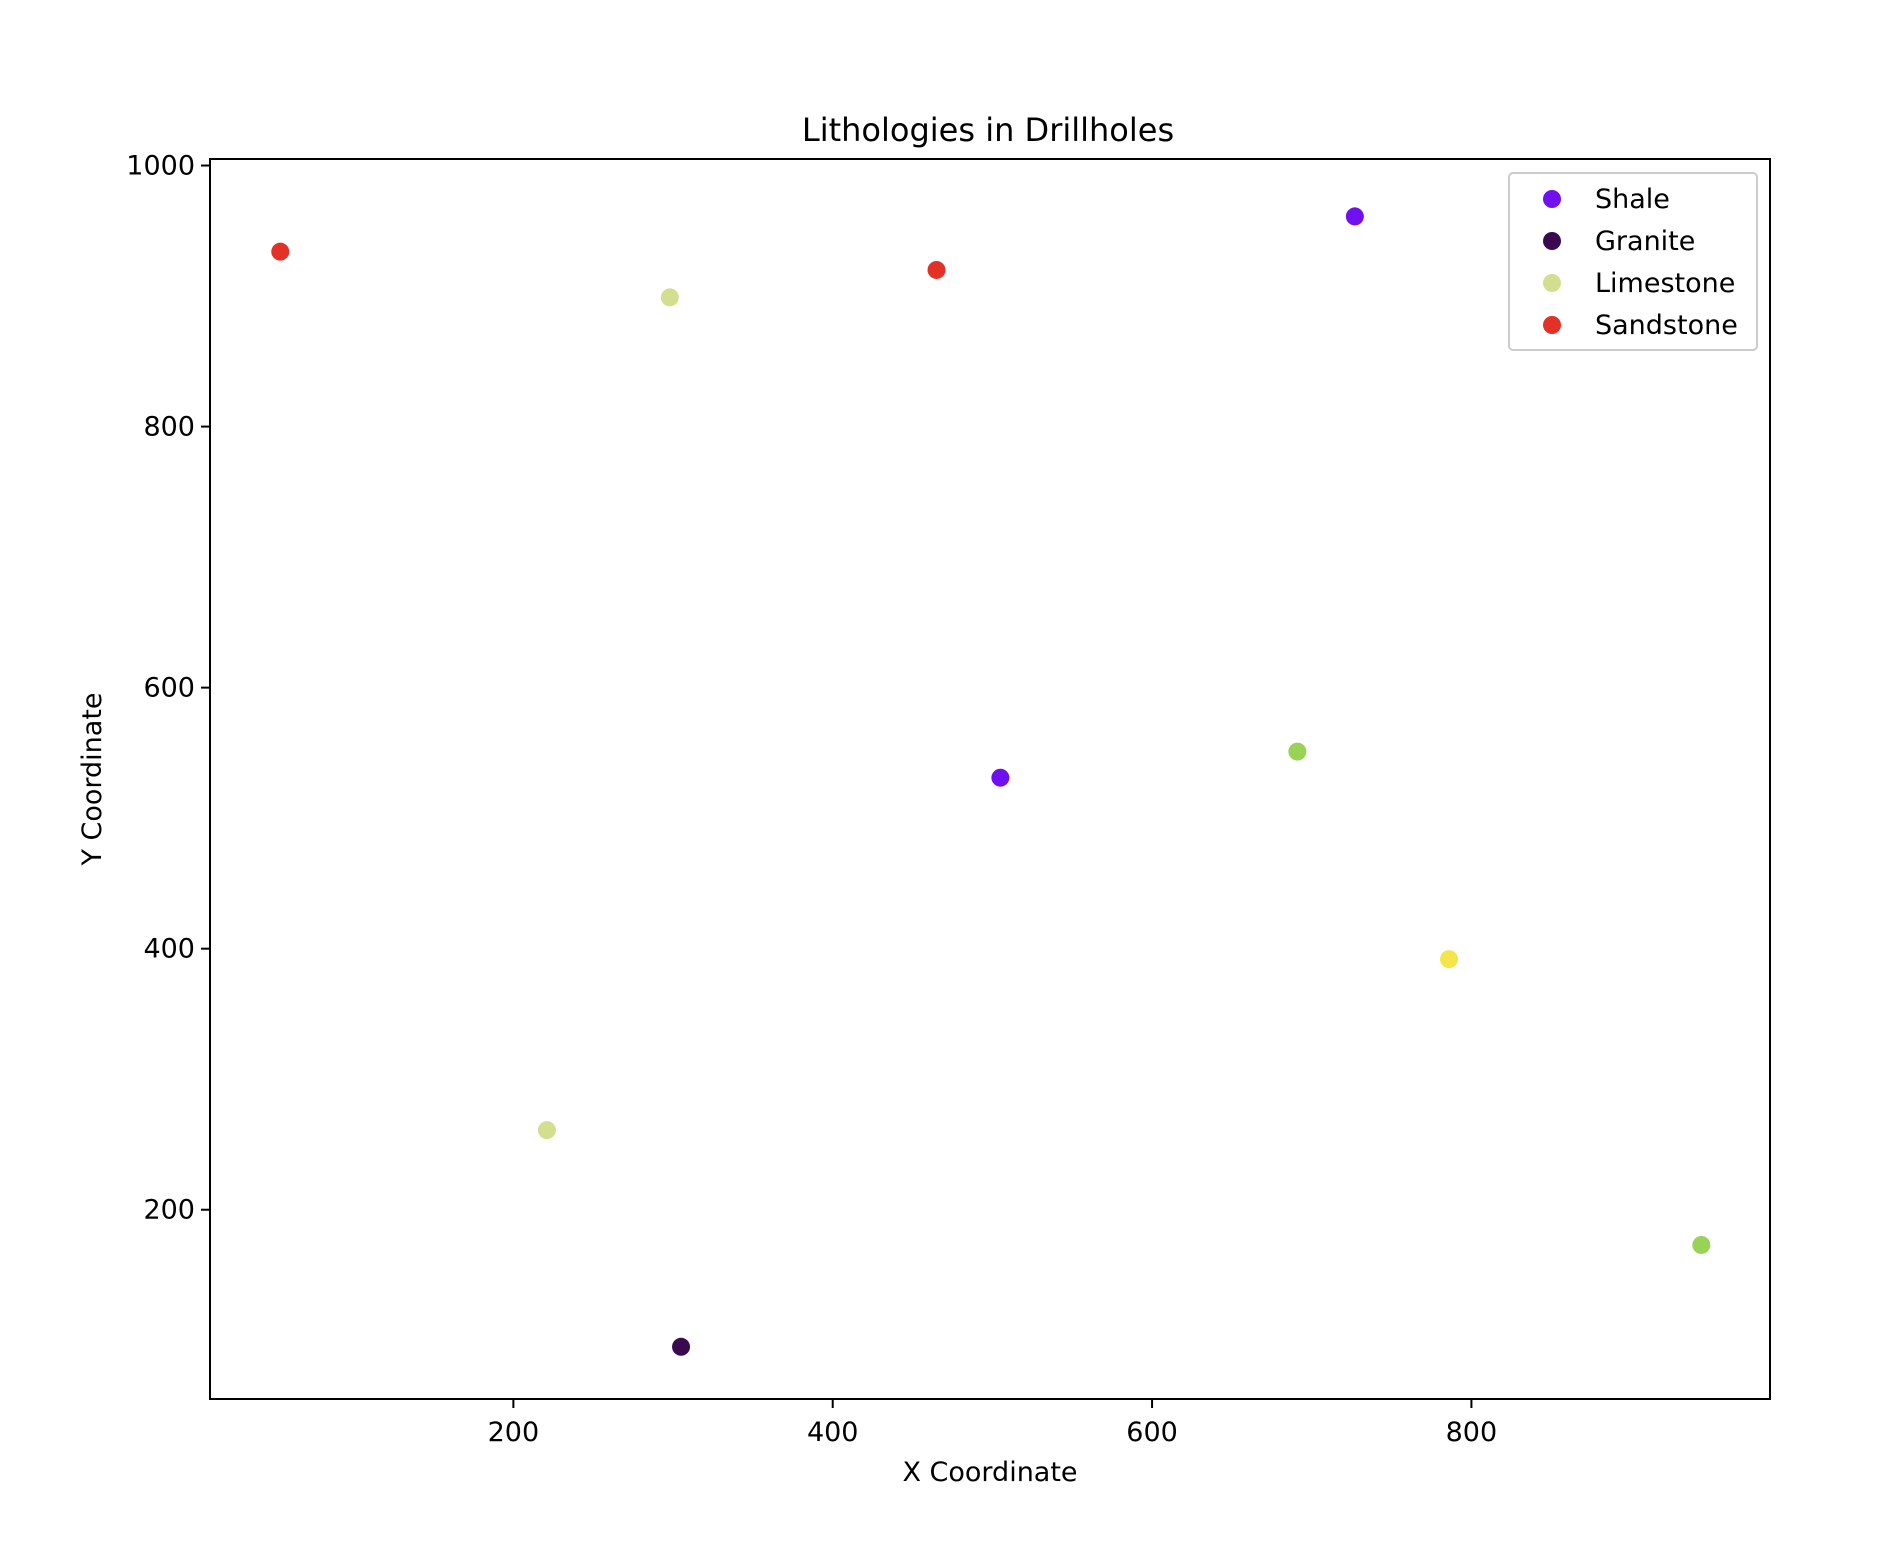  What do you see at coordinates (1665, 283) in the screenshot?
I see `legend-label-limestone: Limestone` at bounding box center [1665, 283].